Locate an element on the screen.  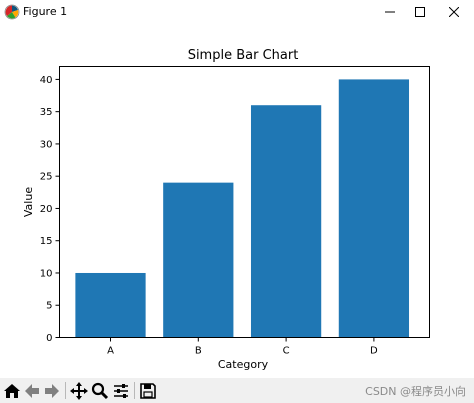
close-button is located at coordinates (454, 12).